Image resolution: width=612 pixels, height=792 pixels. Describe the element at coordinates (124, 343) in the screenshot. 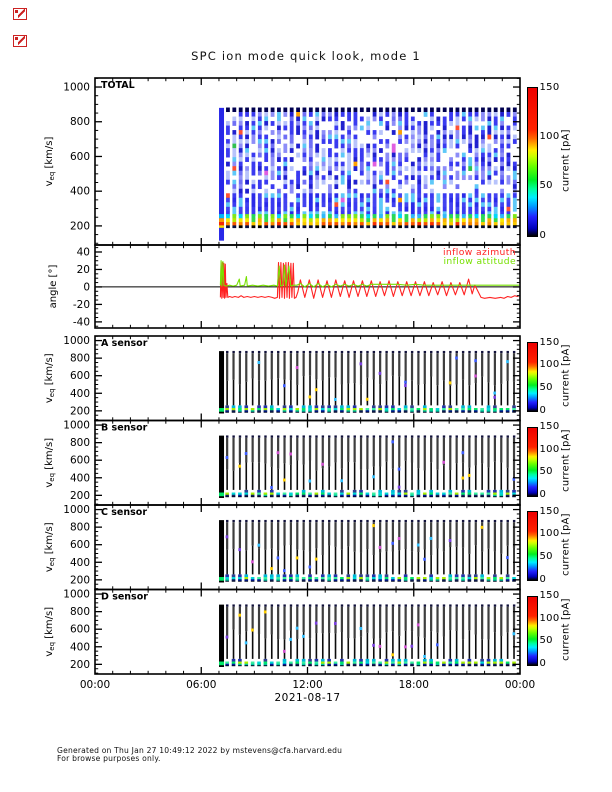

I see `panel-label-A: A sensor` at that location.